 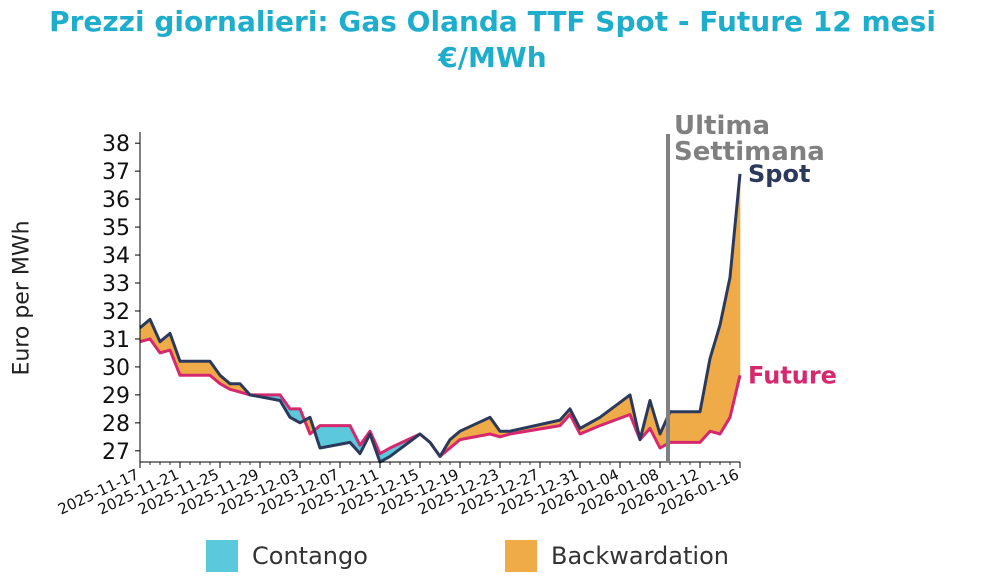 I want to click on y-tick-label: 28, so click(x=116, y=424).